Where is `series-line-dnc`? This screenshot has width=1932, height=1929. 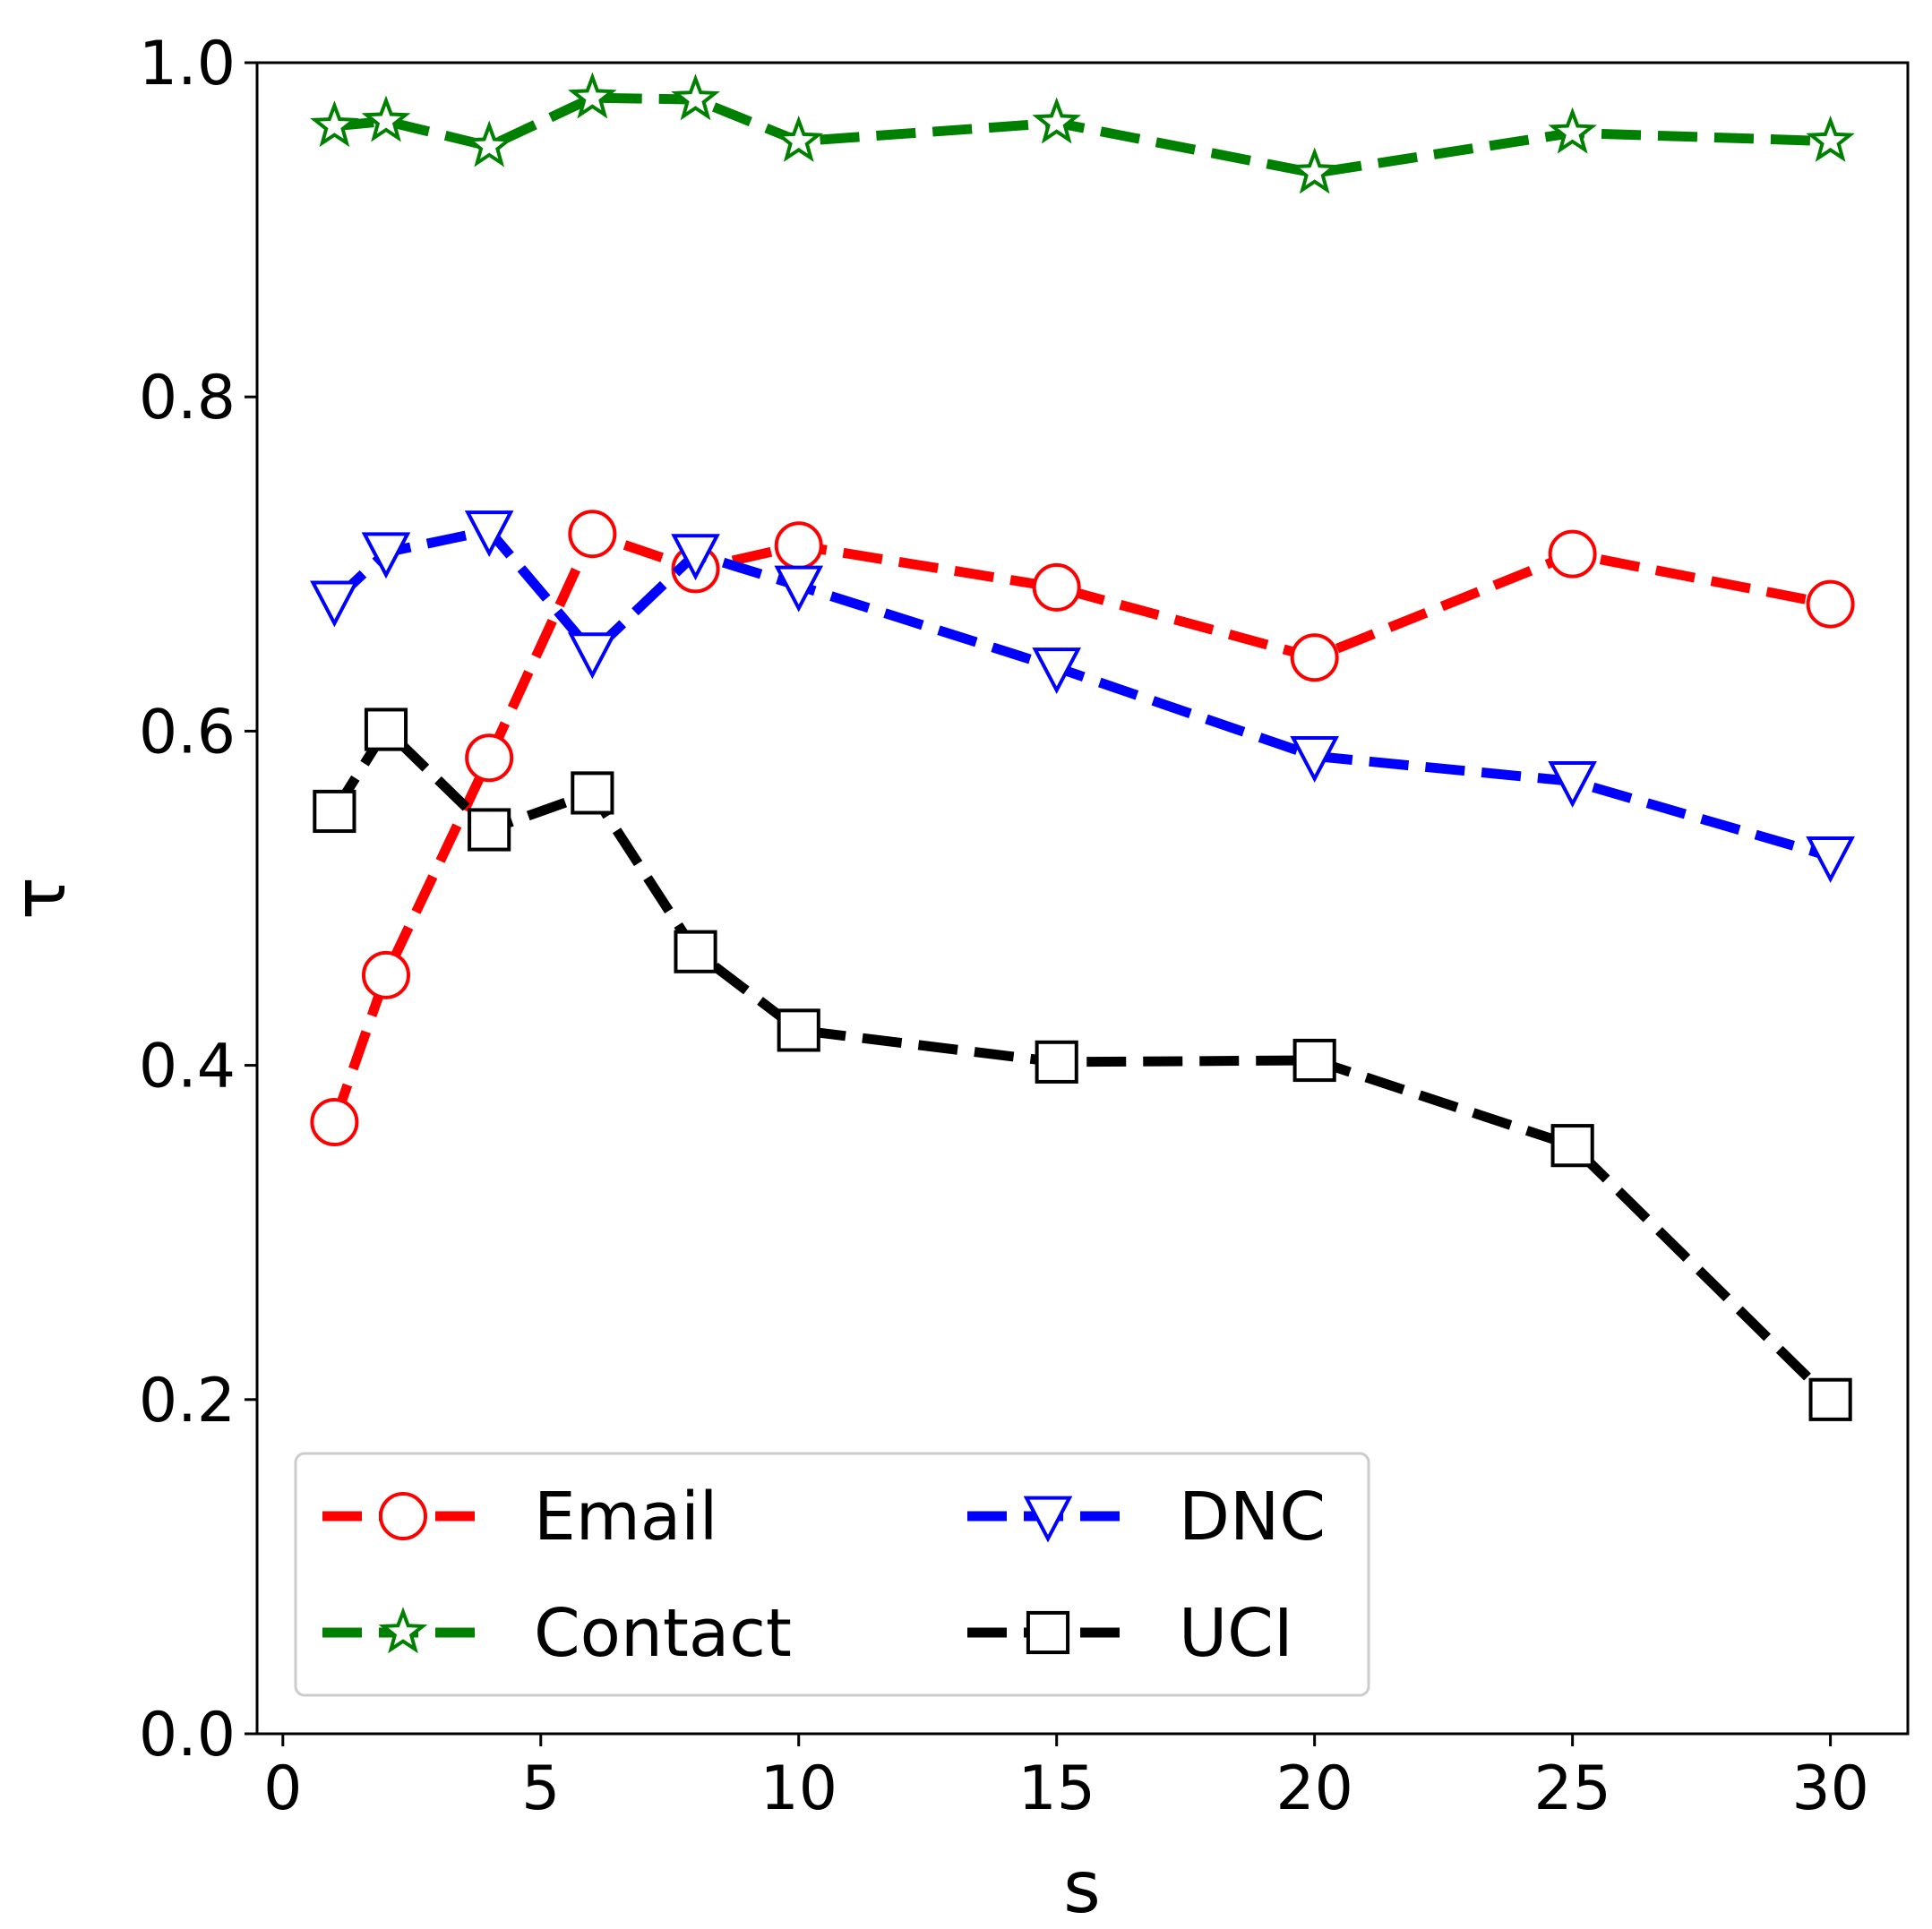
series-line-dnc is located at coordinates (1082, 694).